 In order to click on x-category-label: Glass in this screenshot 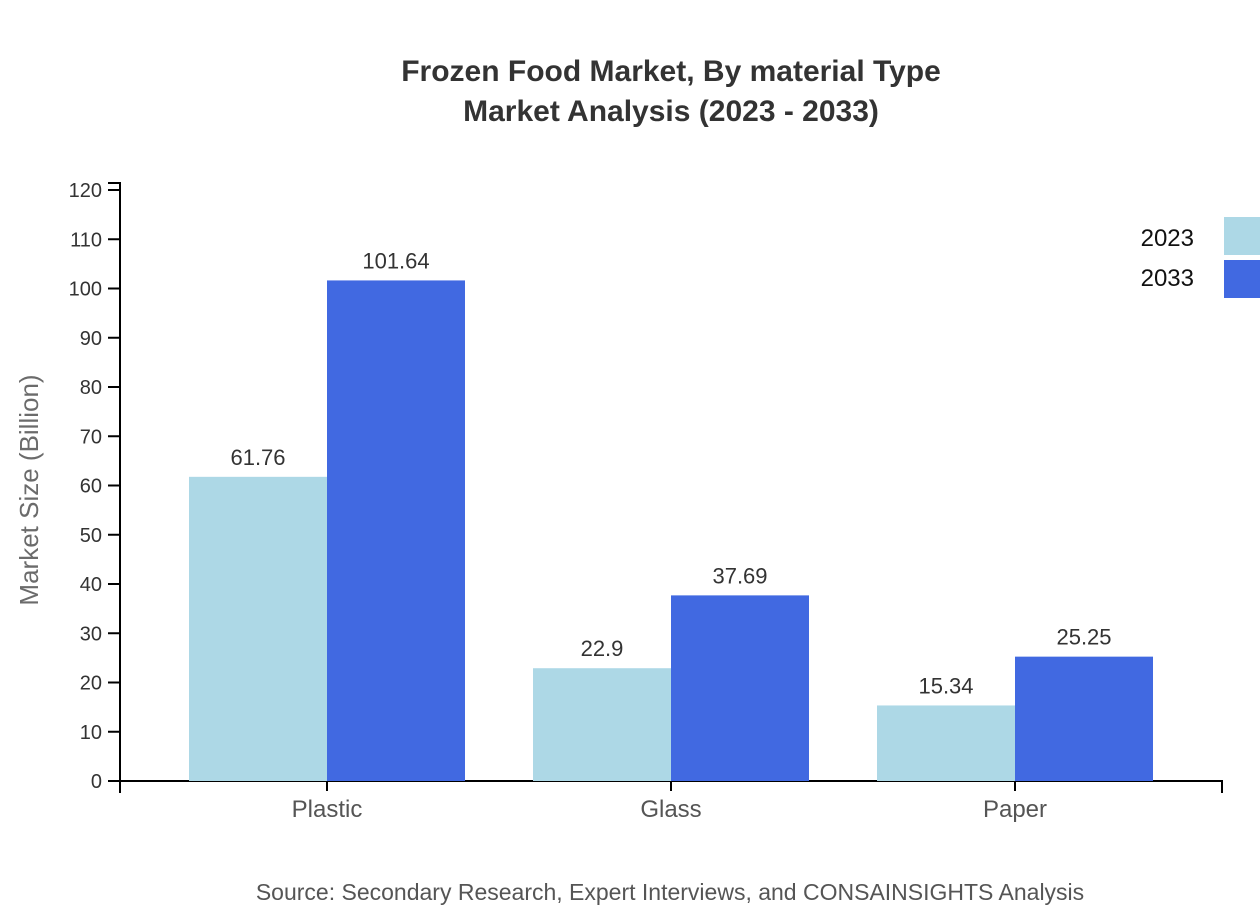, I will do `click(670, 809)`.